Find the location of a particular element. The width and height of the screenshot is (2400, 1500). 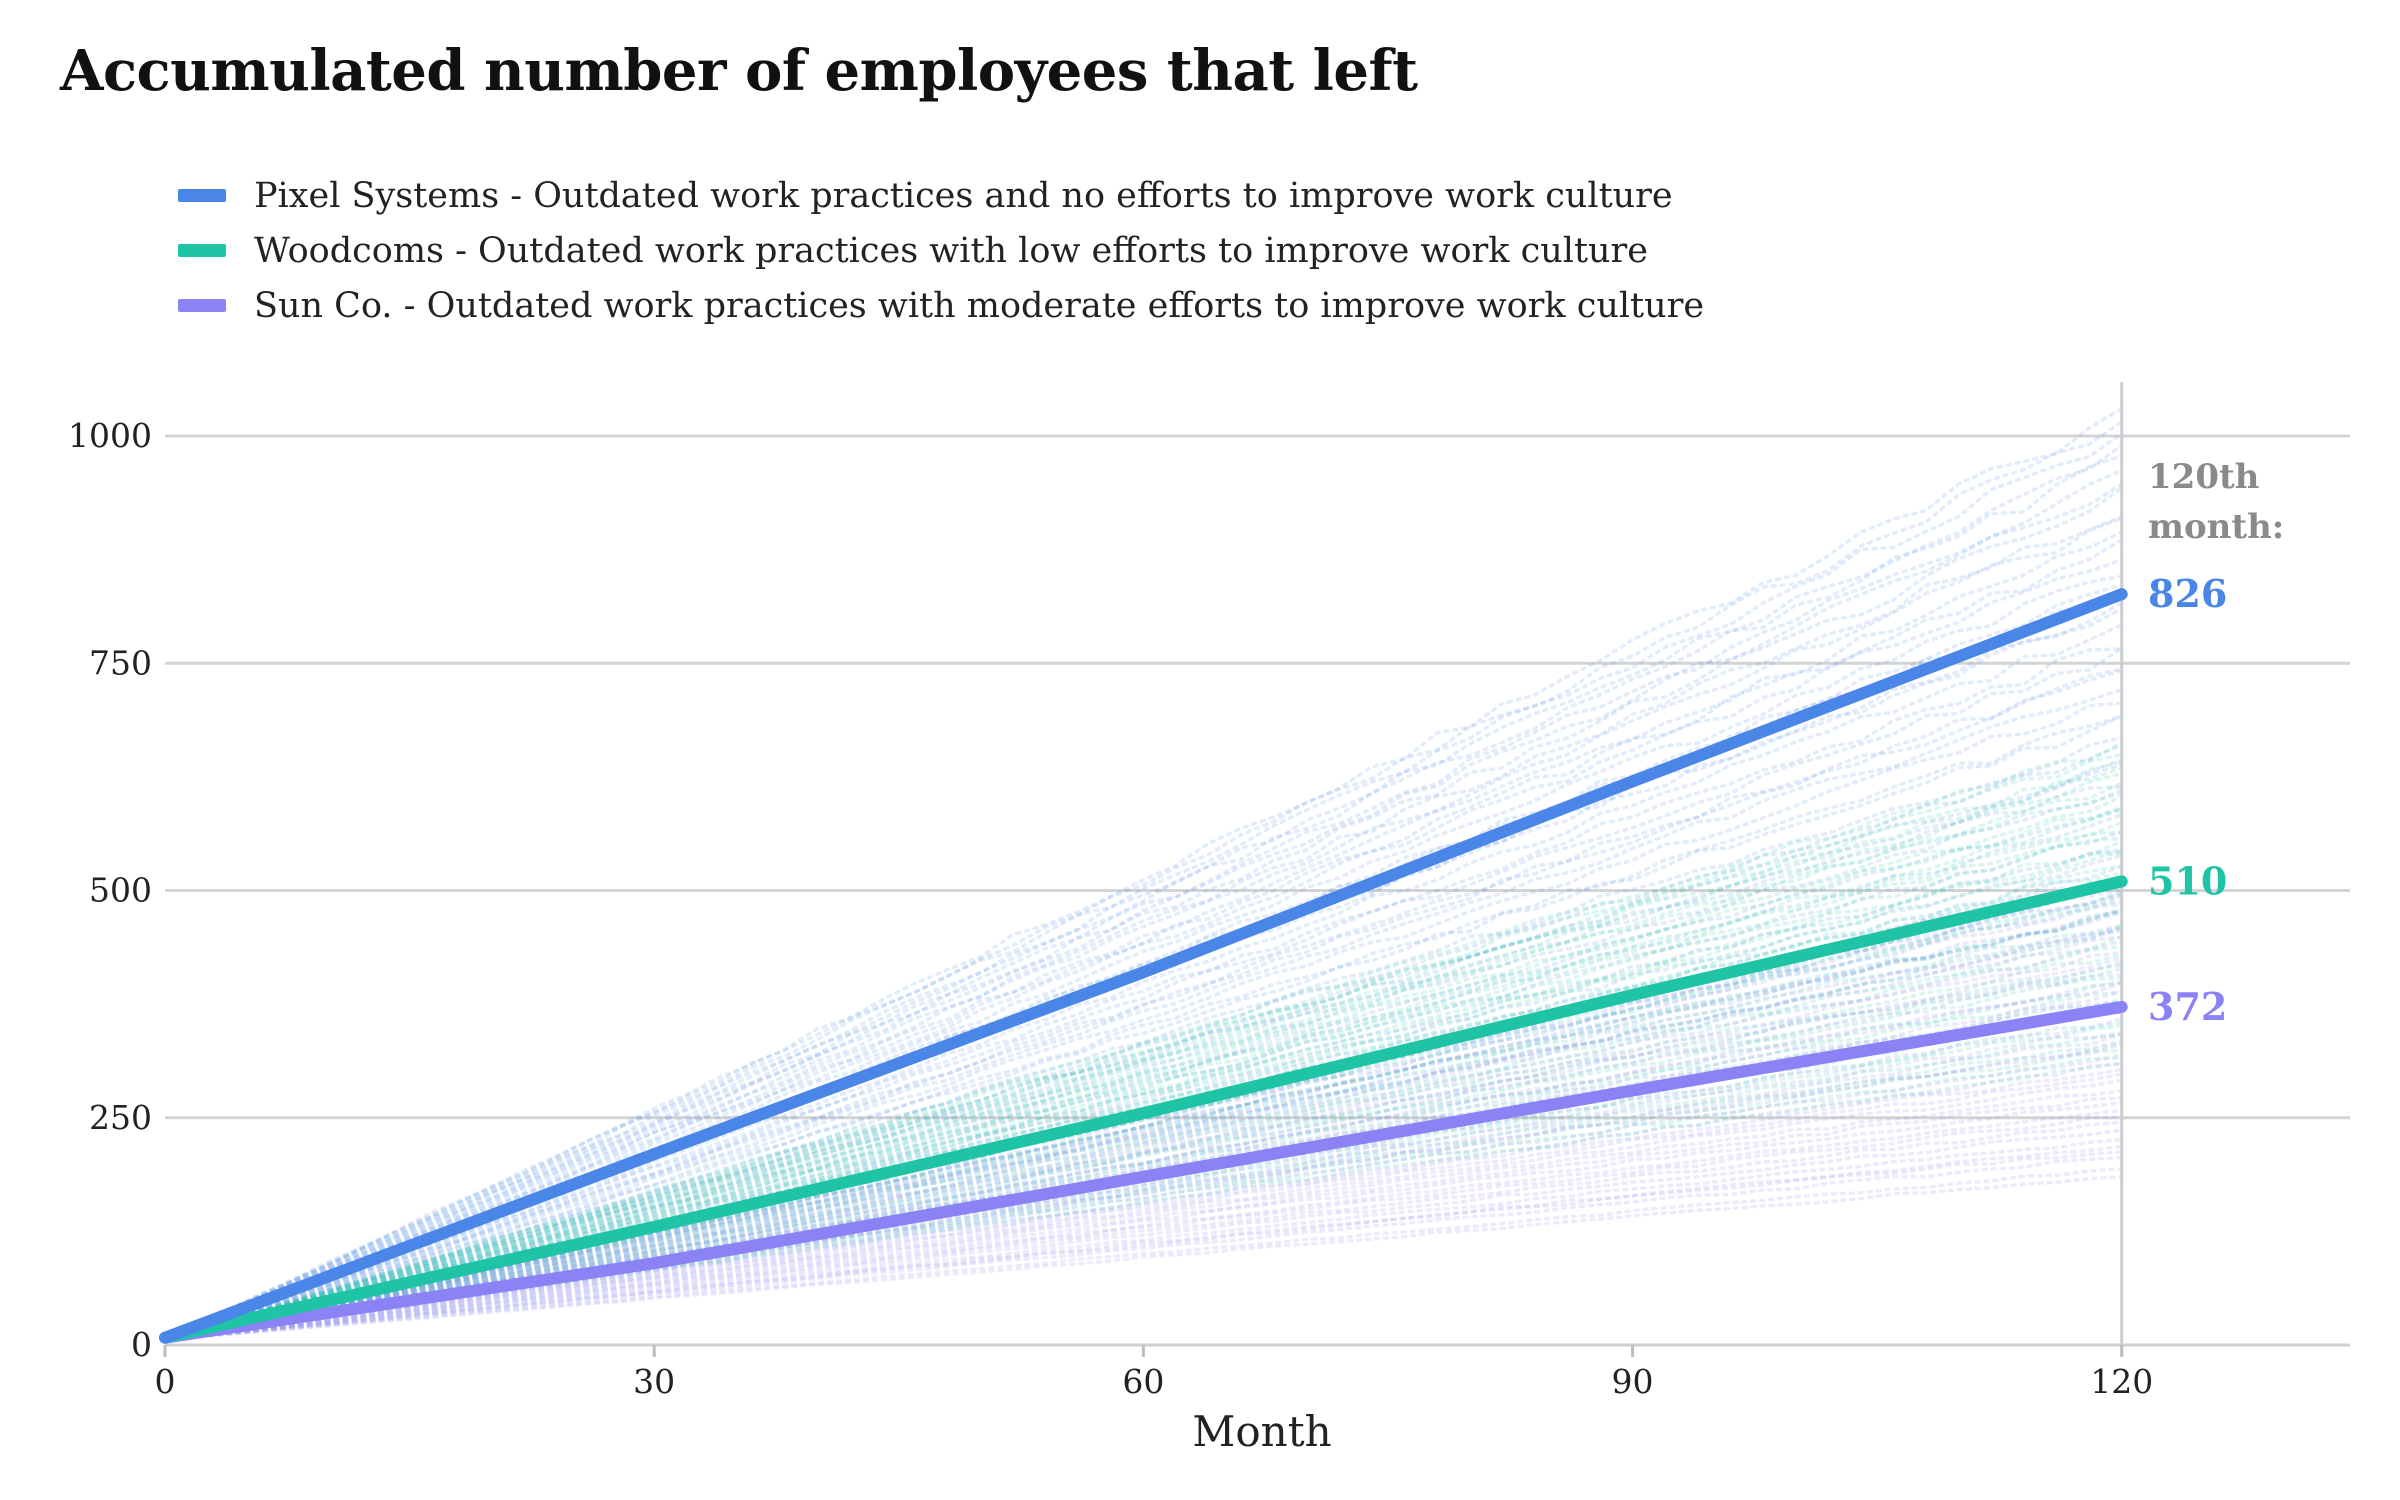

end-value-sun-co: 372 is located at coordinates (2187, 1006).